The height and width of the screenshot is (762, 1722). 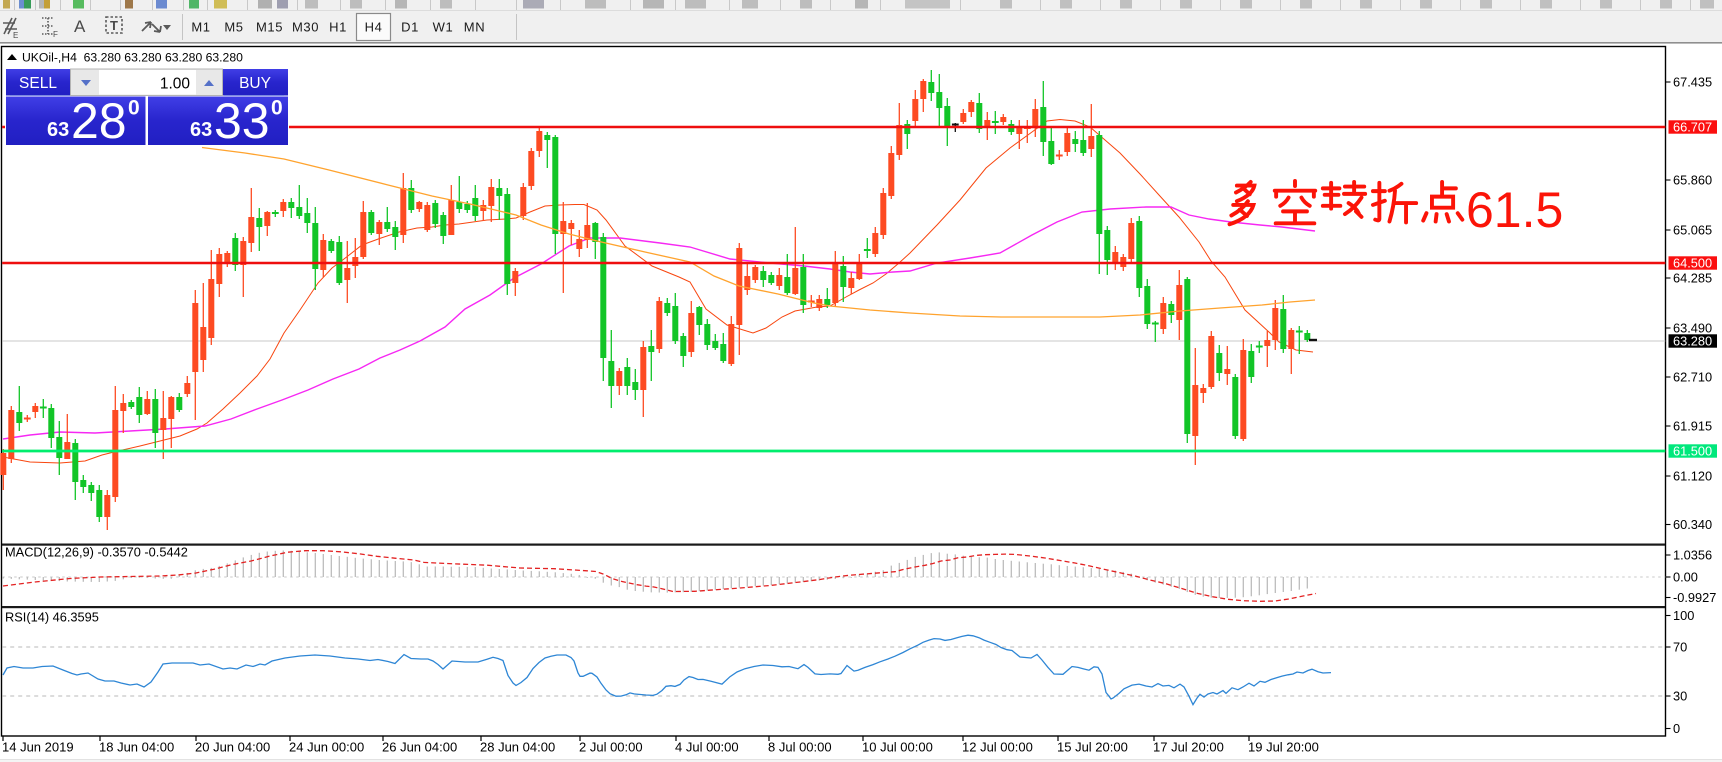 What do you see at coordinates (55, 34) in the screenshot?
I see `svg-text: F` at bounding box center [55, 34].